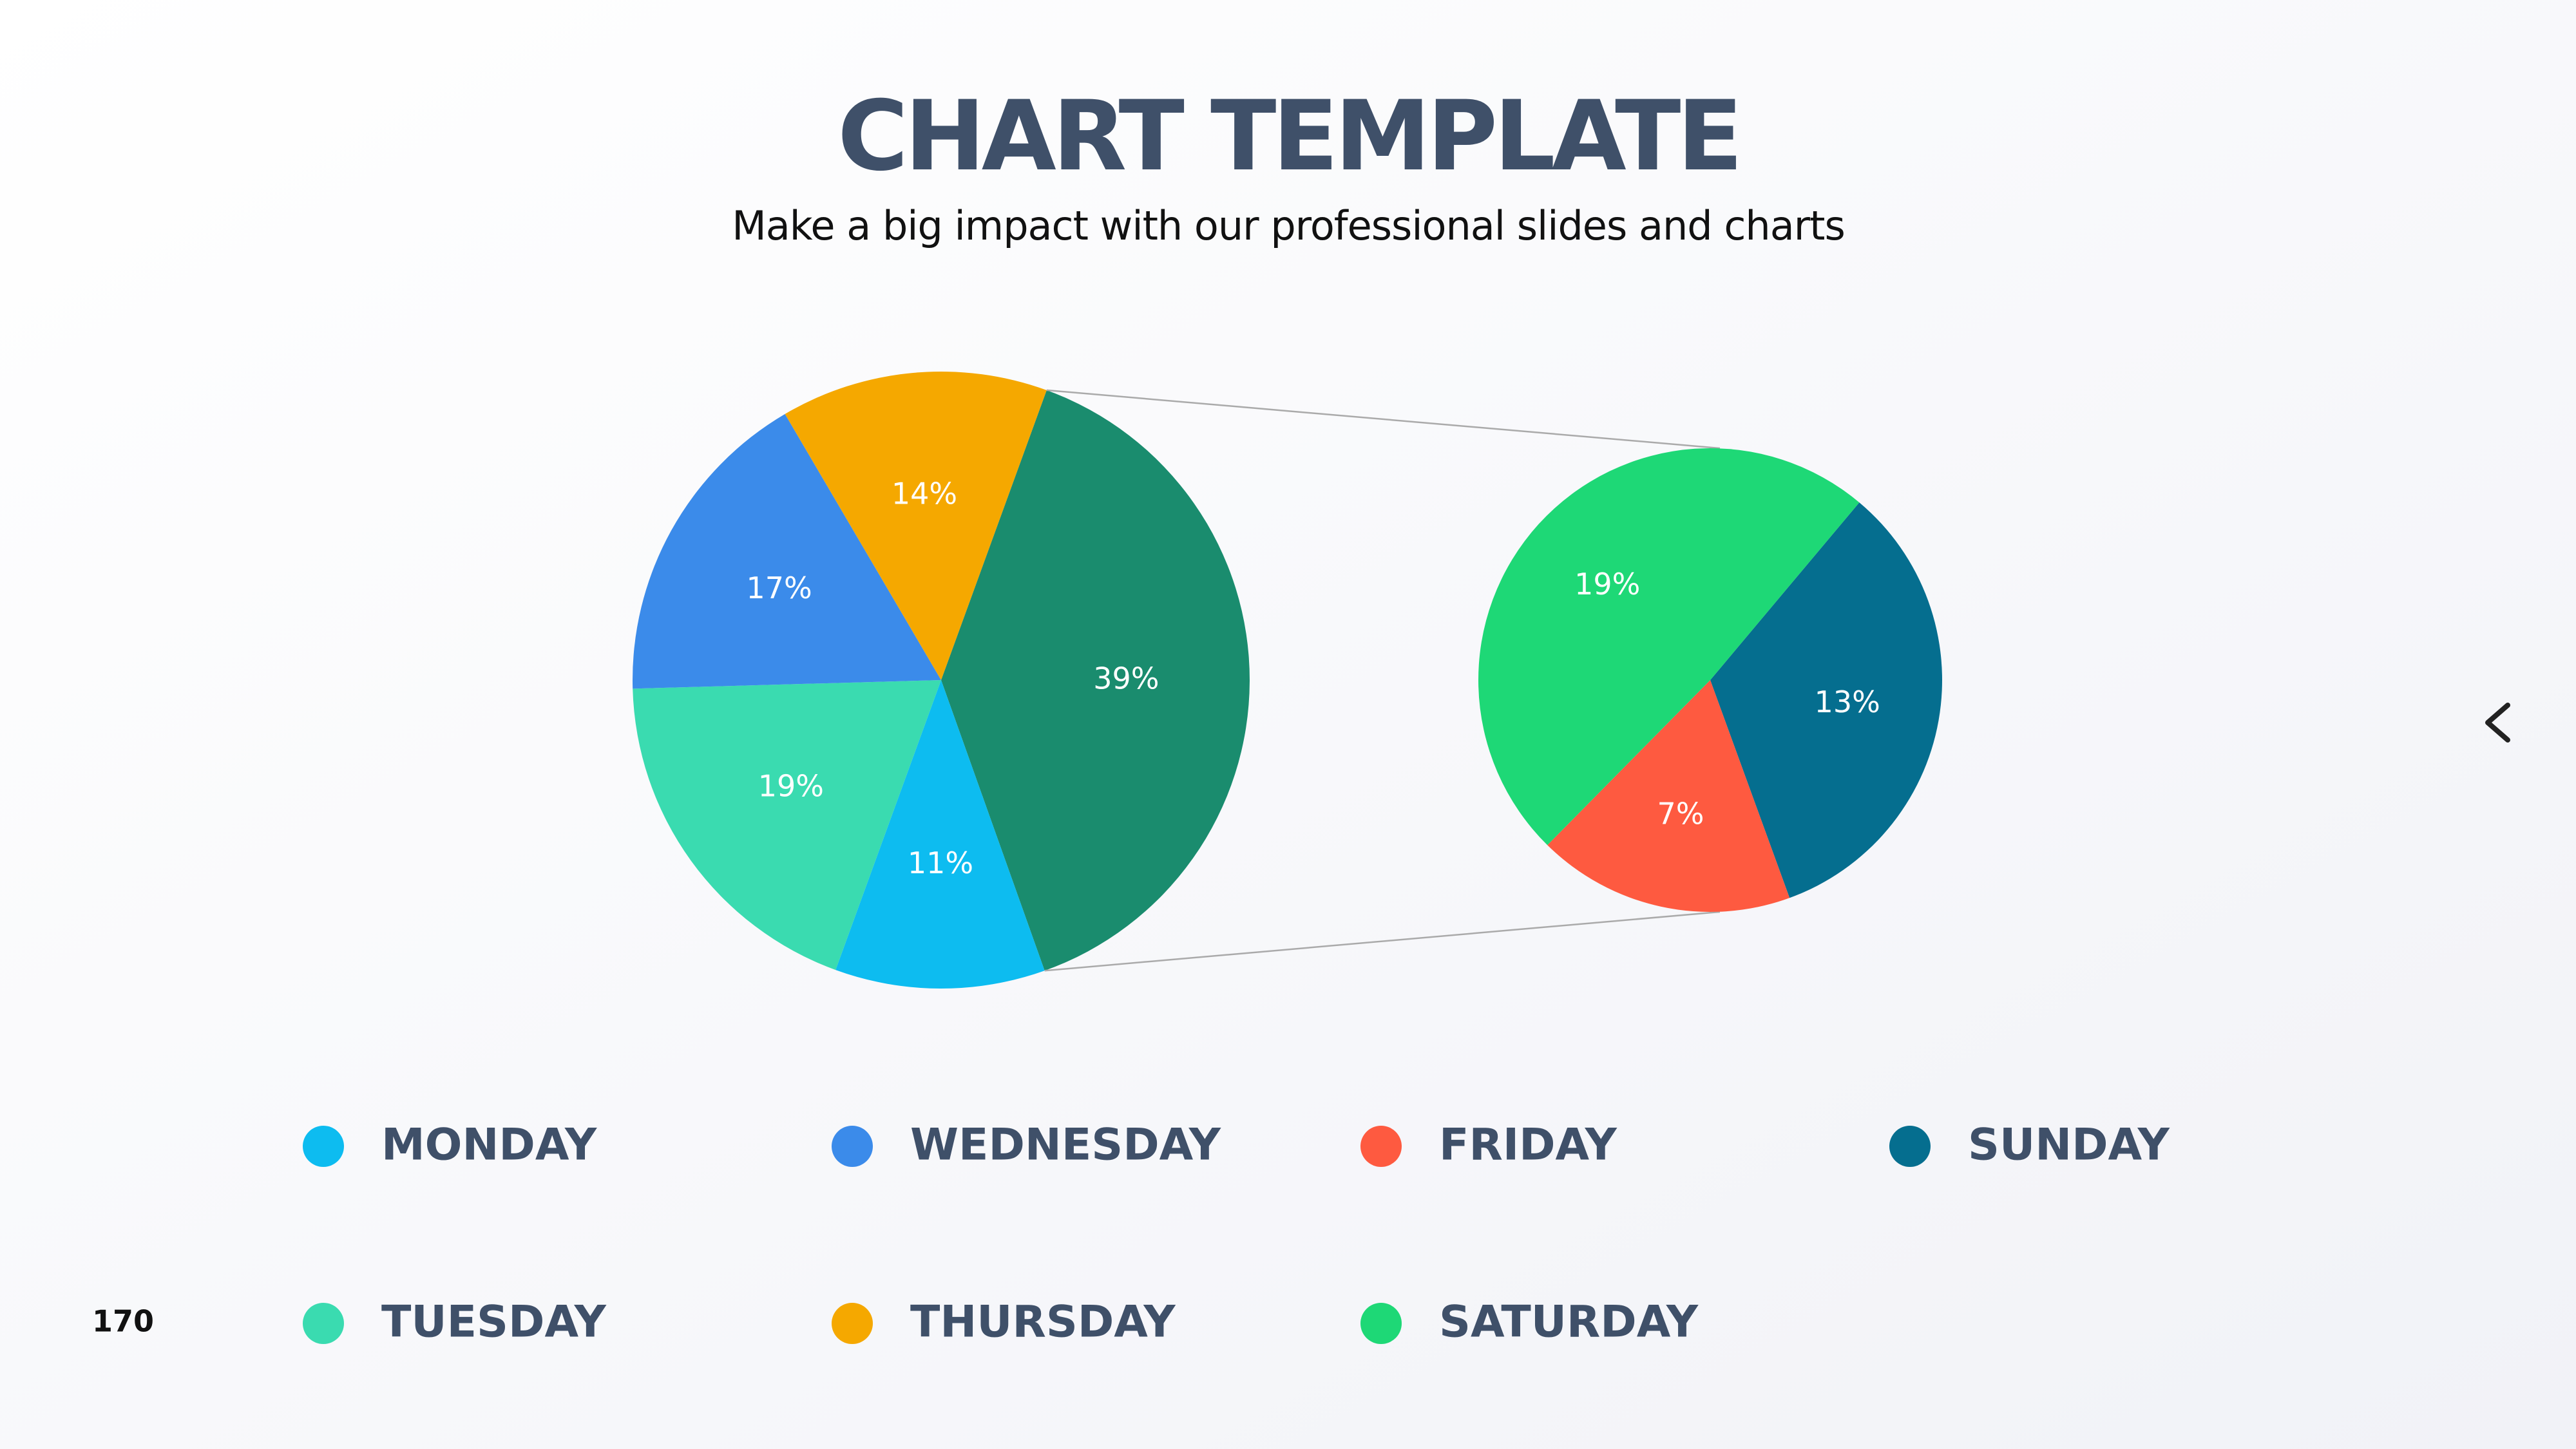 This screenshot has width=2576, height=1449. Describe the element at coordinates (1126, 679) in the screenshot. I see `slice-label: 39%` at that location.